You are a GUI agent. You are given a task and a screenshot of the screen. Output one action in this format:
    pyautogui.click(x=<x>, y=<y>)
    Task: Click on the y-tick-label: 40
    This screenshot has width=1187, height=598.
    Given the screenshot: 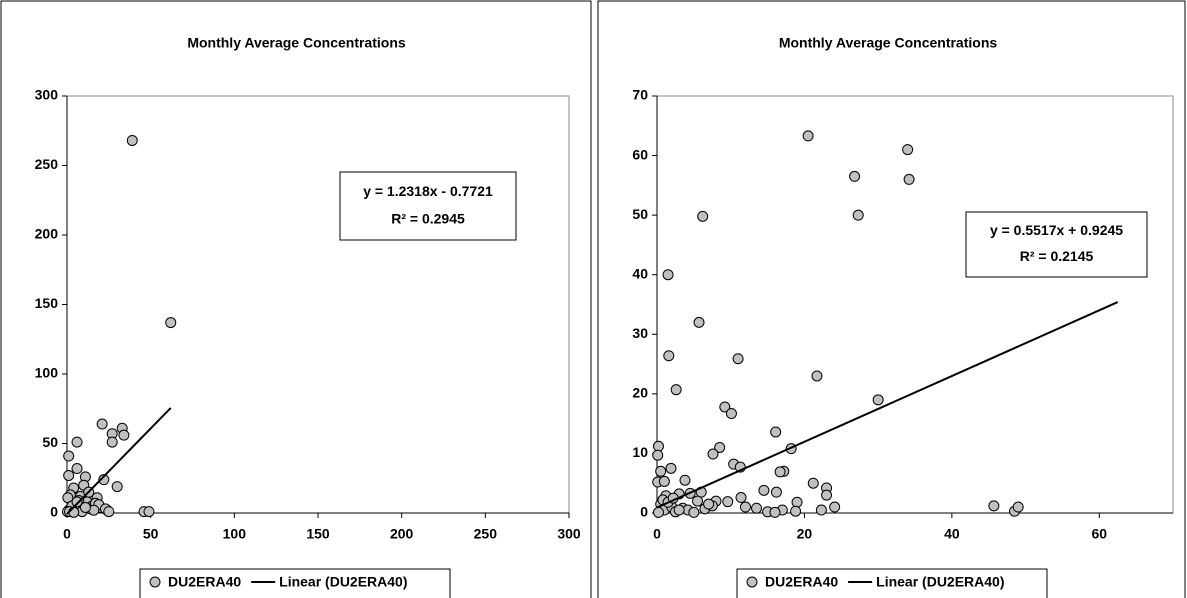 What is the action you would take?
    pyautogui.click(x=640, y=273)
    